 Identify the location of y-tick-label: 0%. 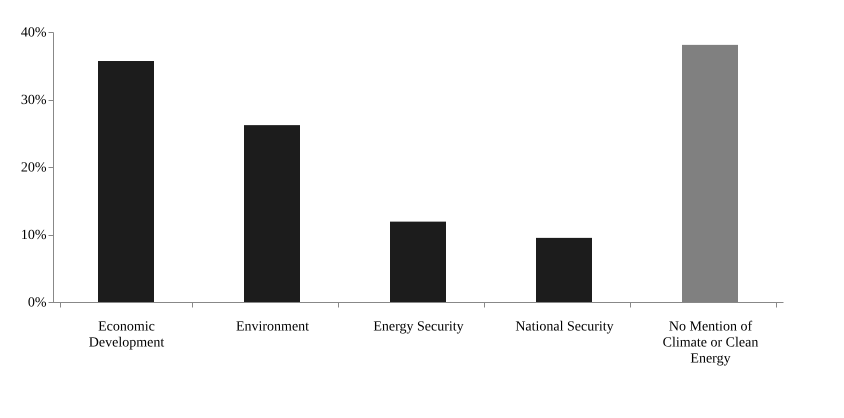
(37, 303).